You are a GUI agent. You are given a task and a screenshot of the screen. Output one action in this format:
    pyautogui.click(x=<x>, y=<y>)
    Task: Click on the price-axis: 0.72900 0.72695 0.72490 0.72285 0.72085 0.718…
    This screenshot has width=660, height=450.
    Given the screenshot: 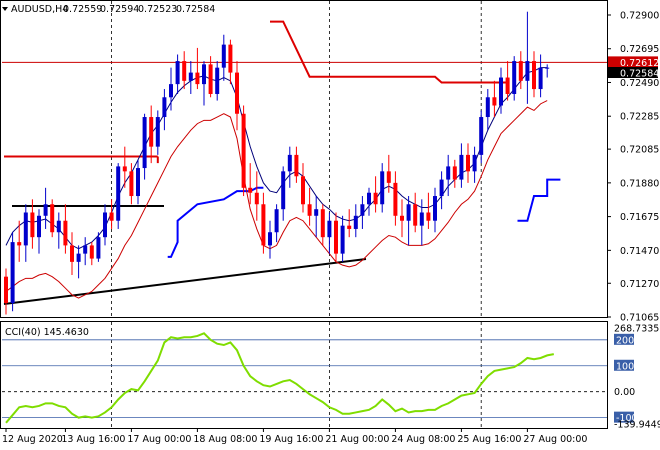 What is the action you would take?
    pyautogui.click(x=633, y=220)
    